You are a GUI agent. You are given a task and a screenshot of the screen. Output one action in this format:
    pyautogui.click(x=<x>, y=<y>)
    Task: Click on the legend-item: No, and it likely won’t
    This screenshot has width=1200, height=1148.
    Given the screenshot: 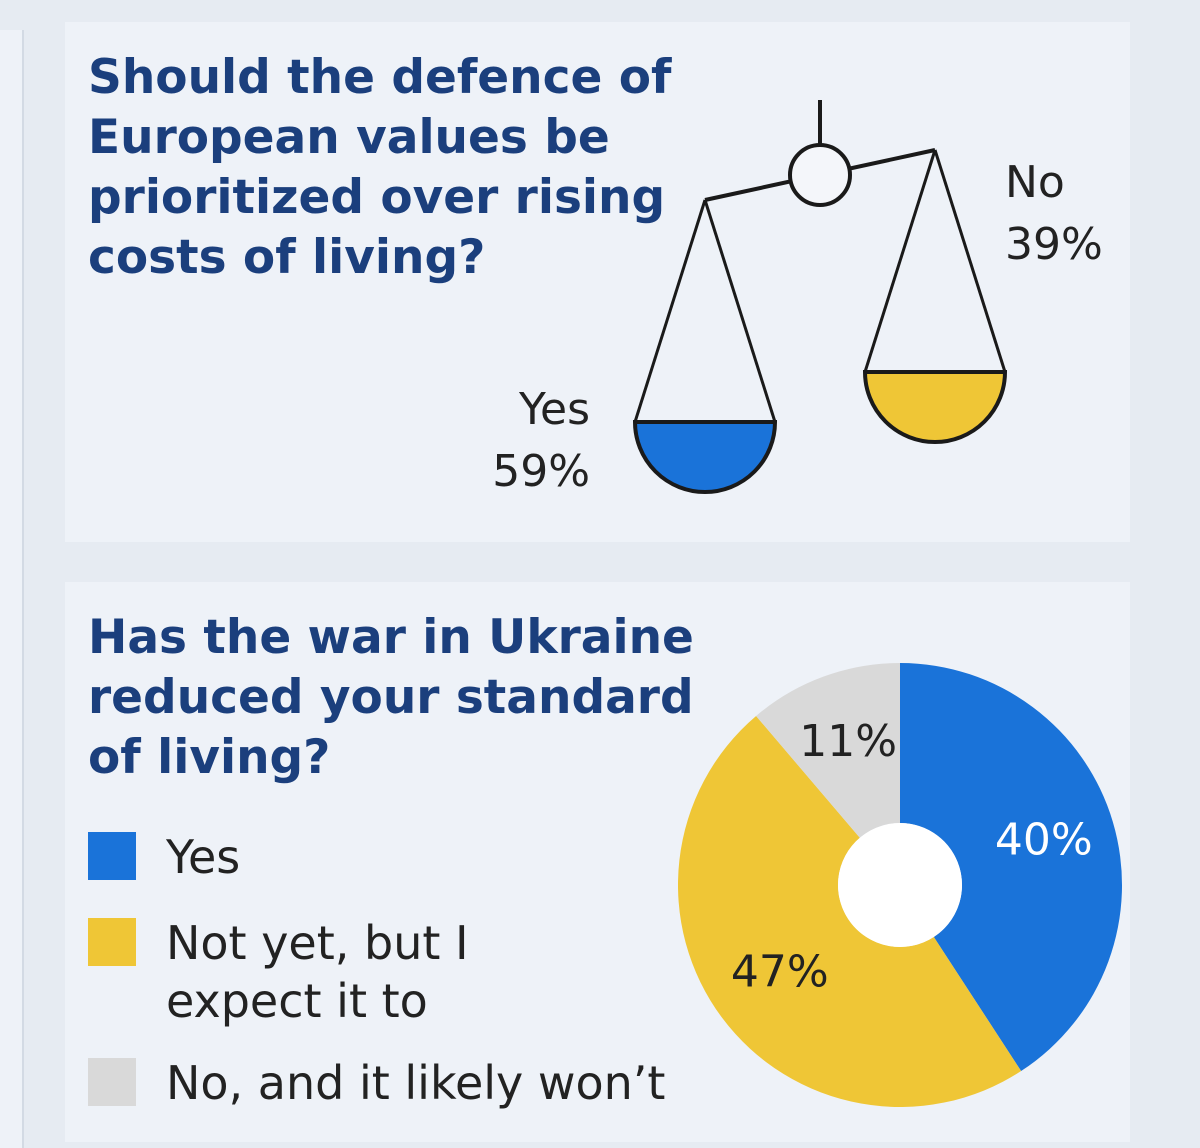 What is the action you would take?
    pyautogui.click(x=427, y=1083)
    